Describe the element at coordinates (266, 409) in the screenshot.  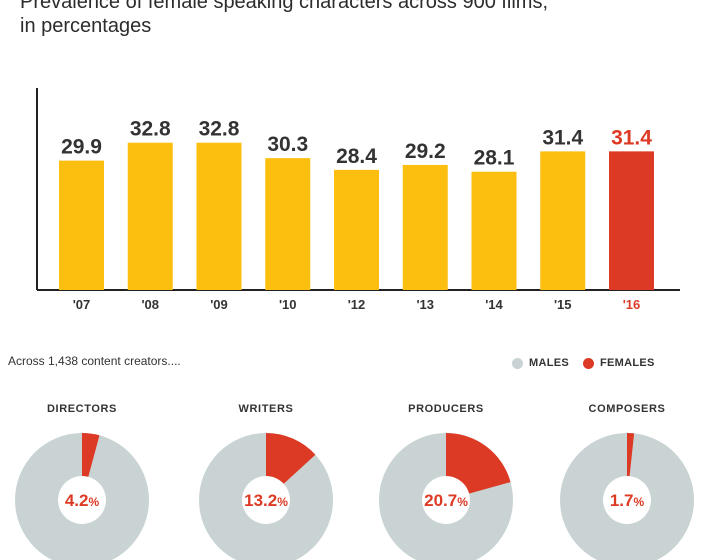
I see `donut-title-1: WRITERS` at that location.